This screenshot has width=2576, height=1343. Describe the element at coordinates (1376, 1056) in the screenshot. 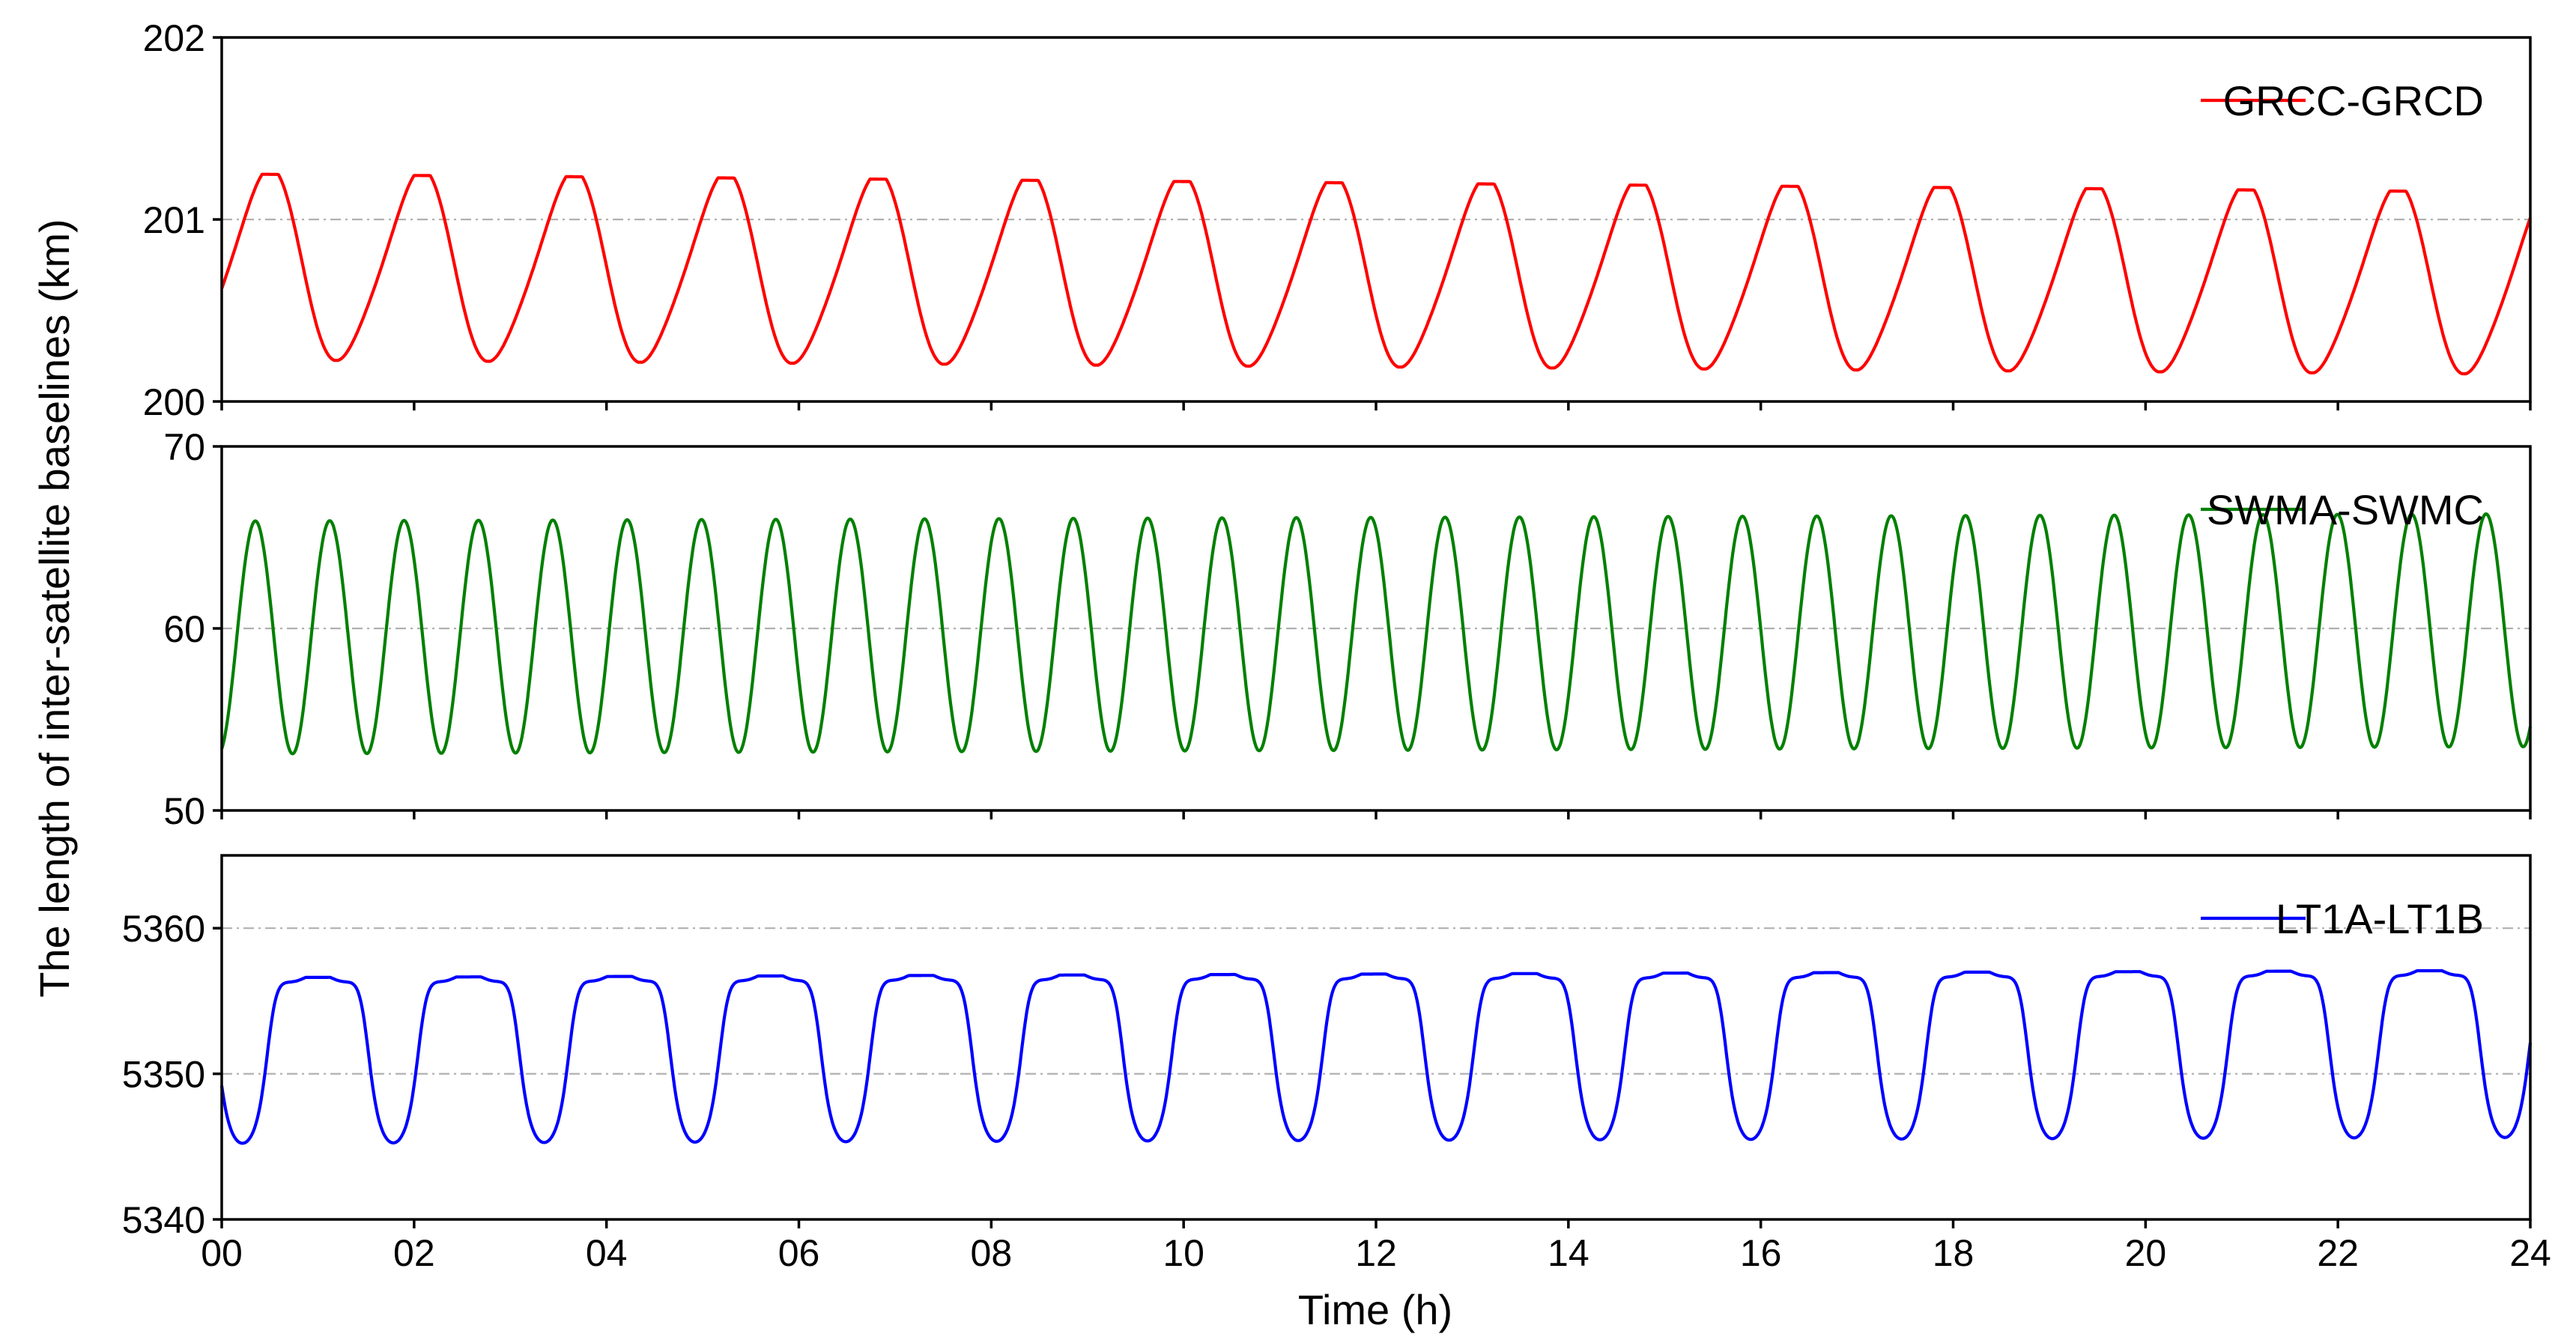

I see `series-line-lt1a-lt1b` at that location.